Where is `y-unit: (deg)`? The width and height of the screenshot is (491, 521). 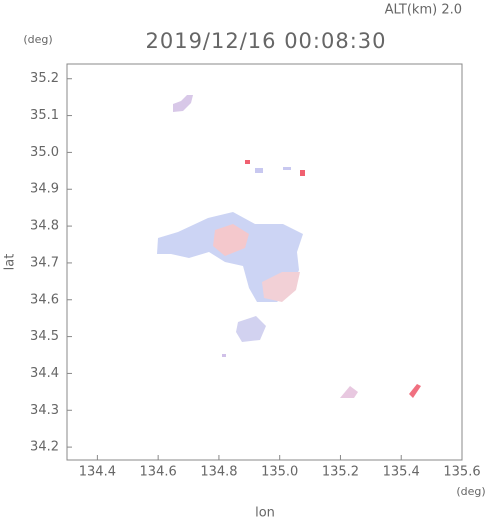 y-unit: (deg) is located at coordinates (37, 39).